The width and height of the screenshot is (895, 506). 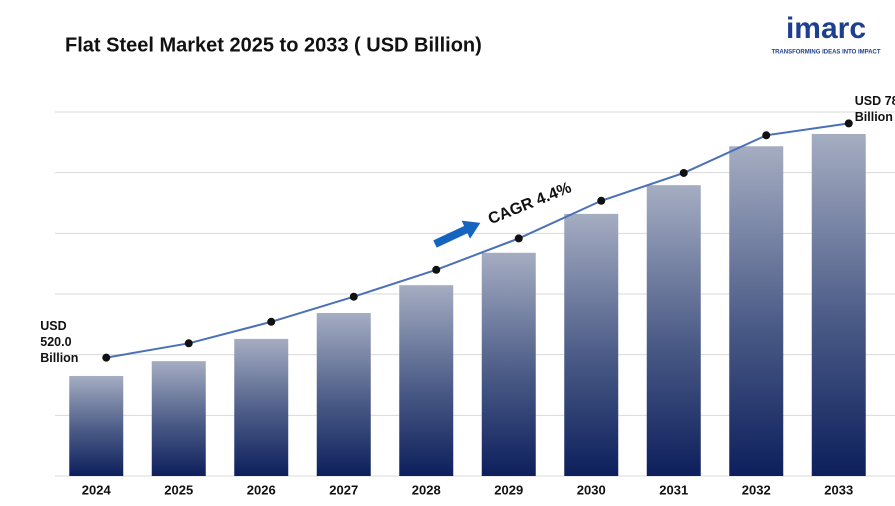 I want to click on x-tick-label: 2031, so click(x=673, y=489).